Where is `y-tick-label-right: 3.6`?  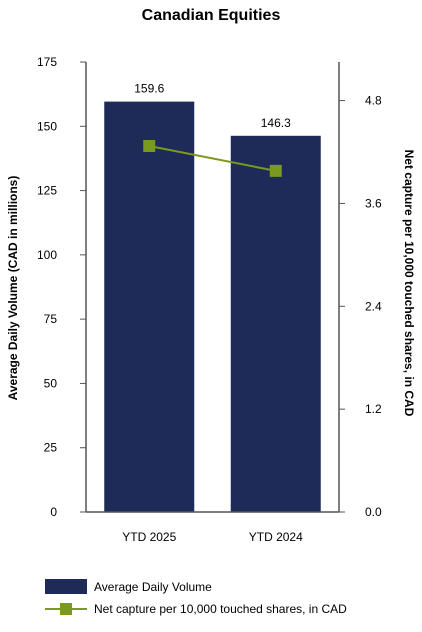
y-tick-label-right: 3.6 is located at coordinates (373, 203).